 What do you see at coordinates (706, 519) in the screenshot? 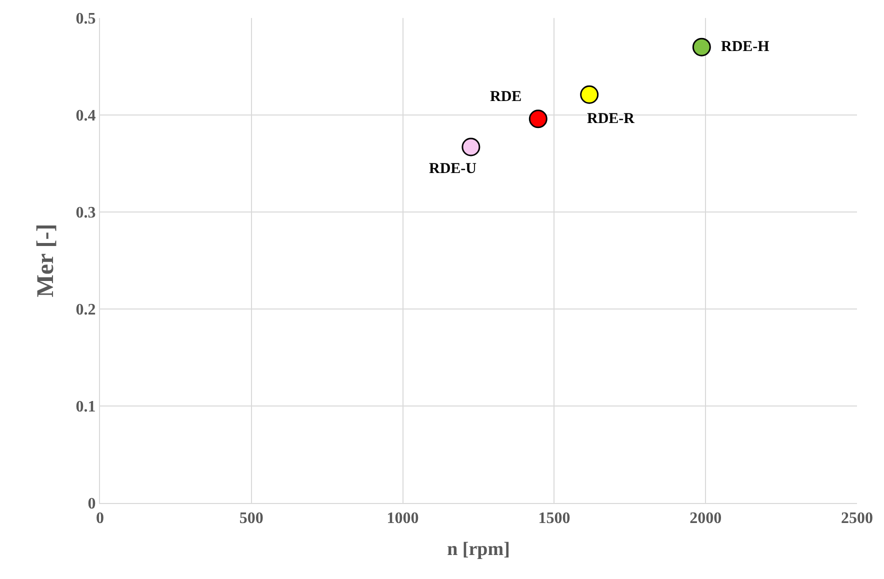
I see `x-tick-label: 2000` at bounding box center [706, 519].